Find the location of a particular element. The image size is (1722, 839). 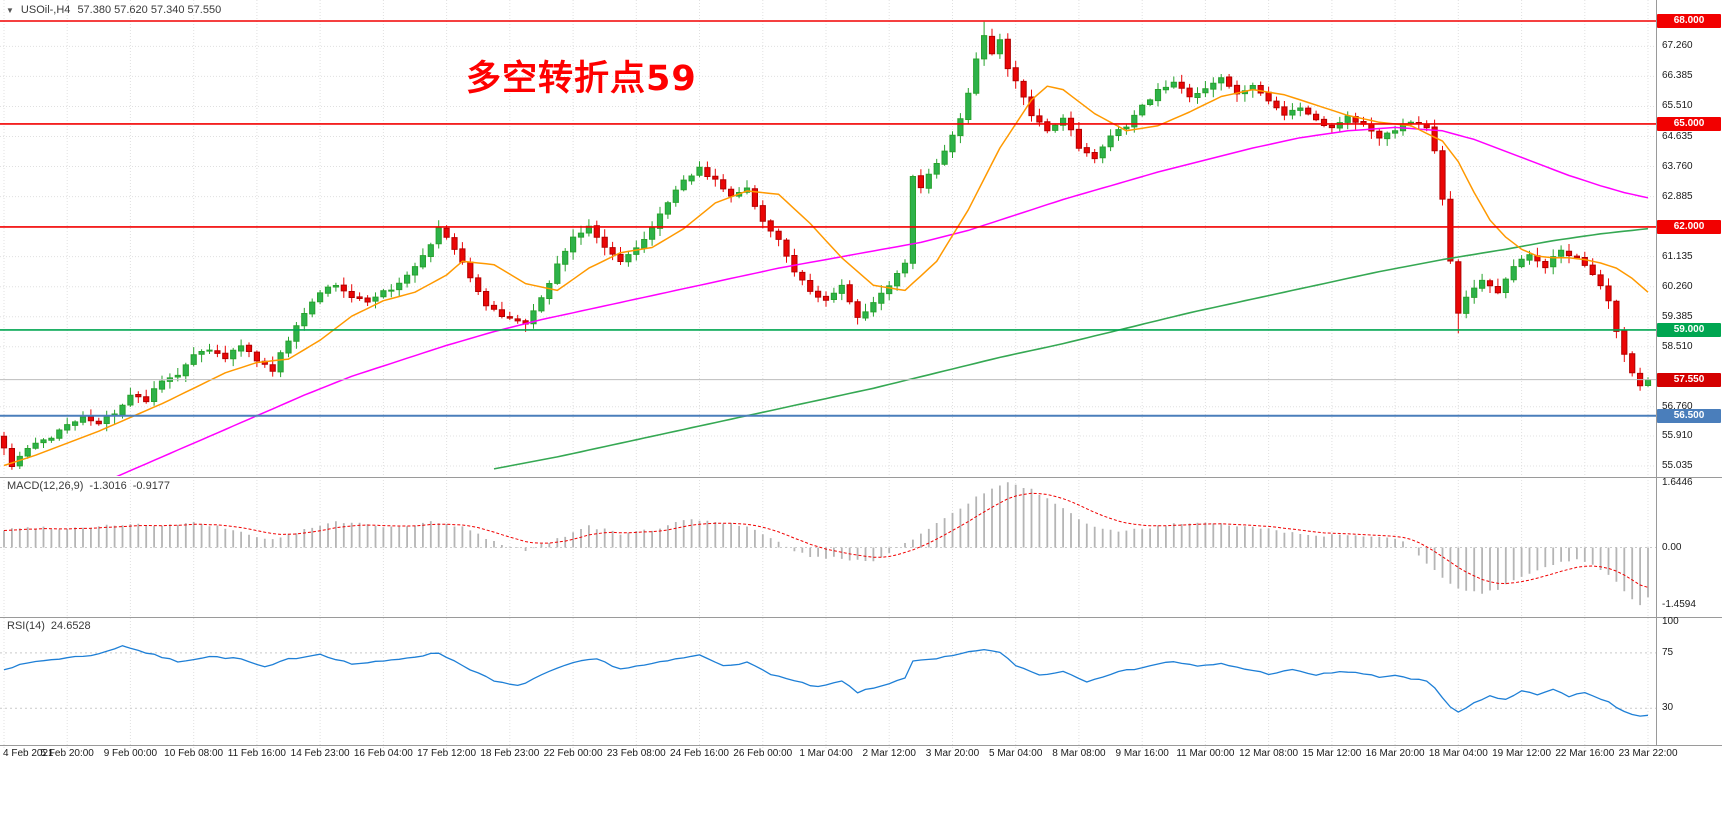

date-label: 15 Mar 12:00 is located at coordinates (1332, 753).